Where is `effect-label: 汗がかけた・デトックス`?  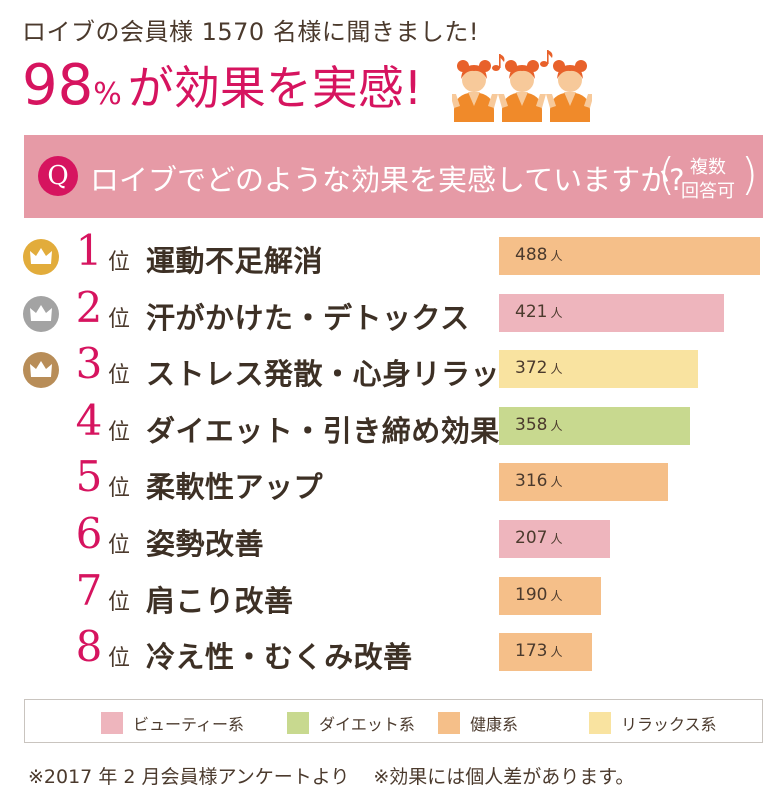 effect-label: 汗がかけた・デトックス is located at coordinates (308, 317).